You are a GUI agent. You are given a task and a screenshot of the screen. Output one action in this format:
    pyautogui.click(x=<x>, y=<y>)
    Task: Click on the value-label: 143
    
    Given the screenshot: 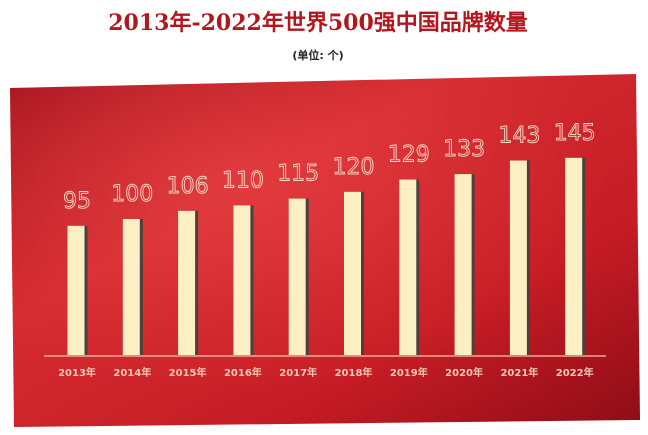 What is the action you would take?
    pyautogui.click(x=519, y=136)
    